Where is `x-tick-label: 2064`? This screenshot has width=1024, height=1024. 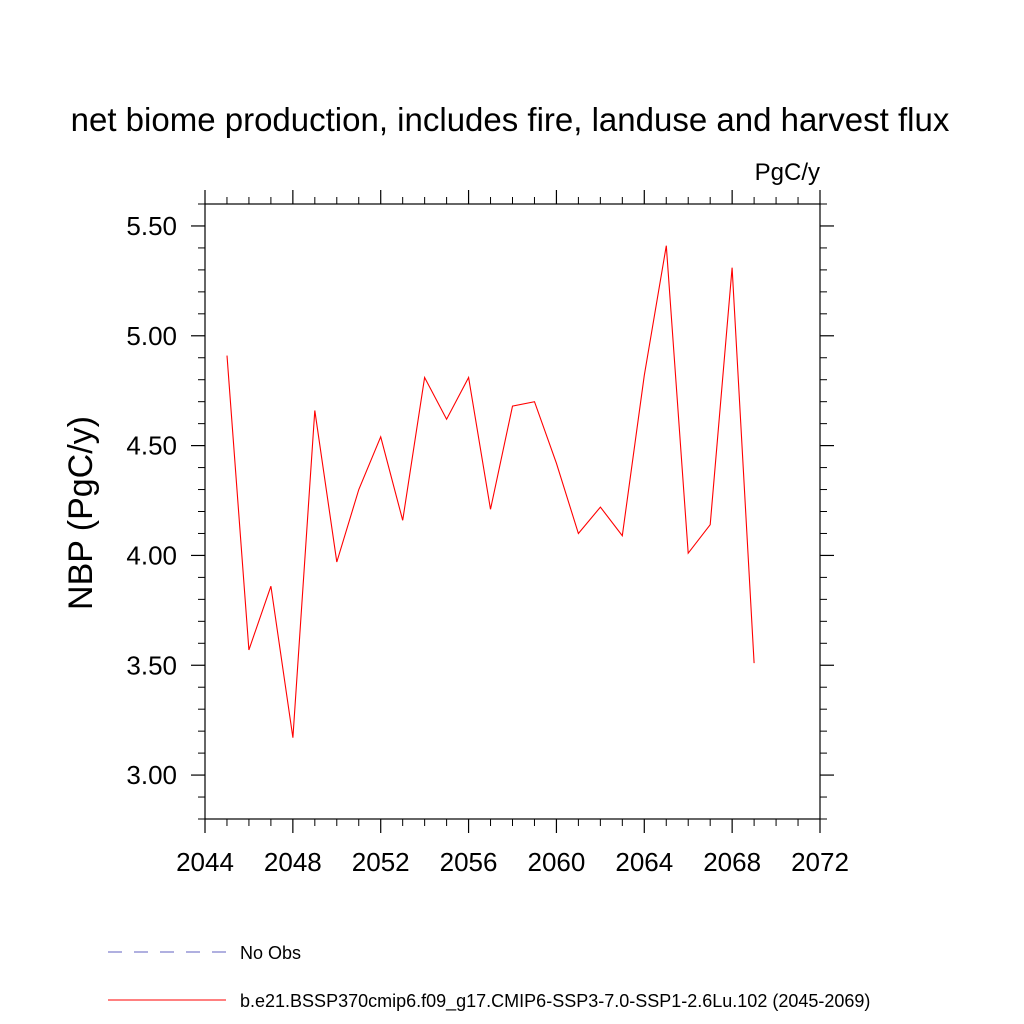
x-tick-label: 2064 is located at coordinates (644, 862).